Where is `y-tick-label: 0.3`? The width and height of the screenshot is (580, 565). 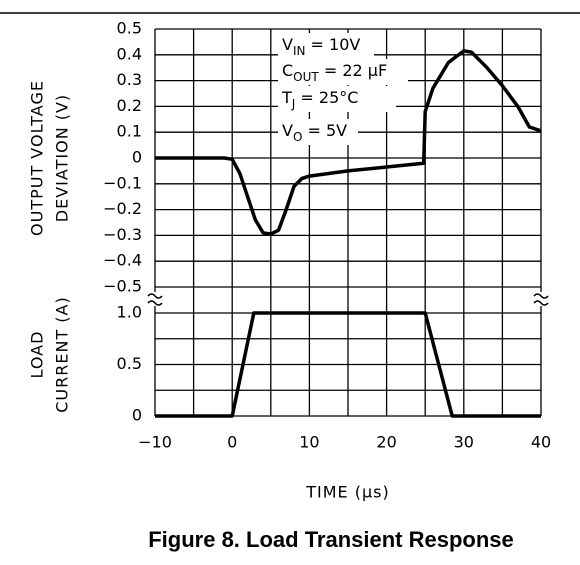 y-tick-label: 0.3 is located at coordinates (129, 79).